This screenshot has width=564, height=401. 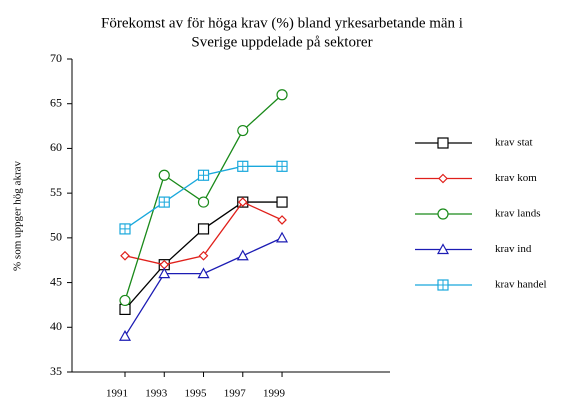 What do you see at coordinates (117, 394) in the screenshot?
I see `x-tick-label: 1991` at bounding box center [117, 394].